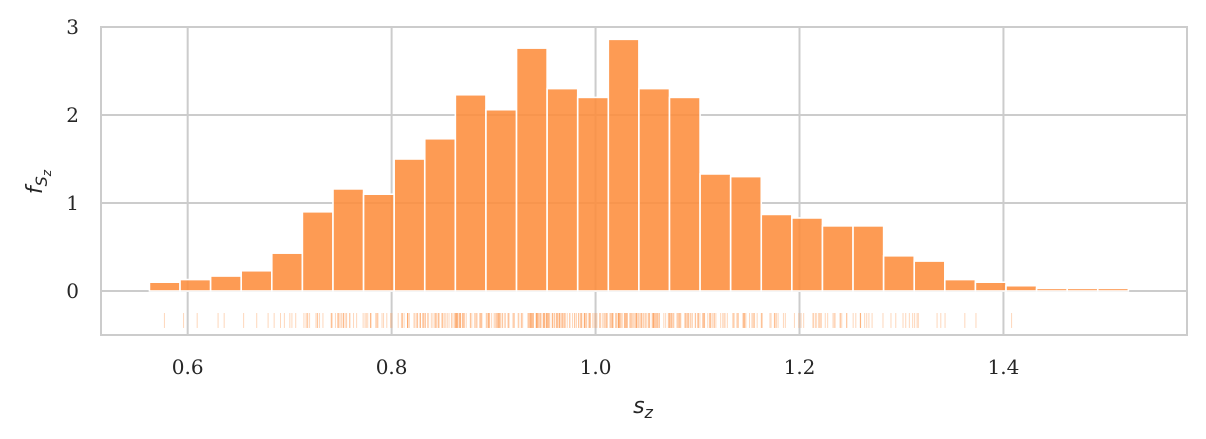 The image size is (1206, 439). Describe the element at coordinates (35, 188) in the screenshot. I see `axis-label-part: f` at that location.